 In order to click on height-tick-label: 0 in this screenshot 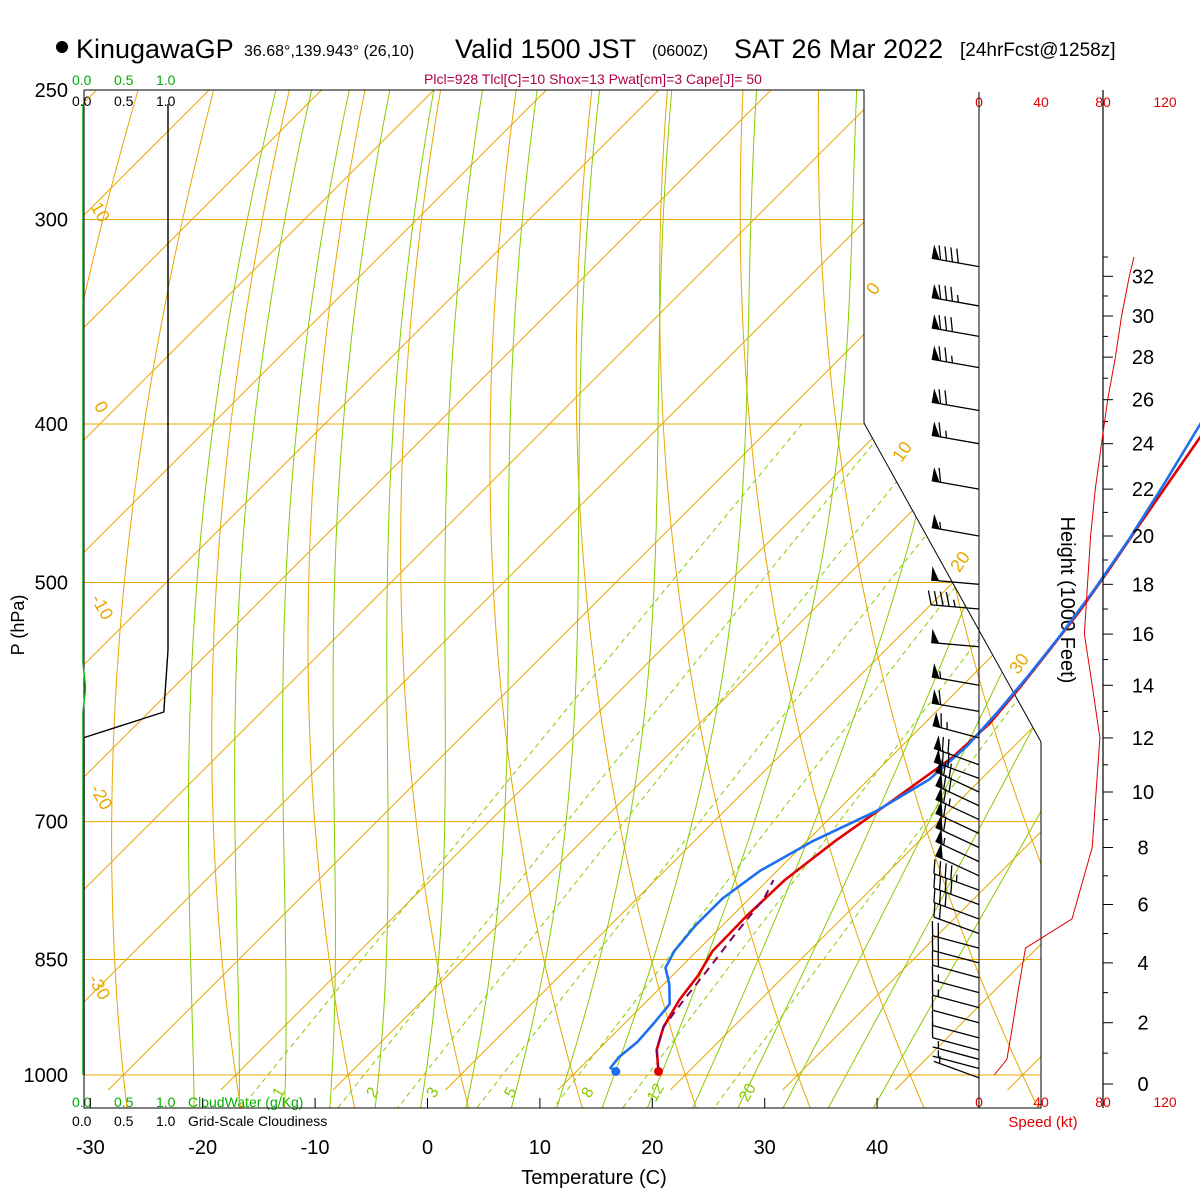, I will do `click(1142, 1085)`.